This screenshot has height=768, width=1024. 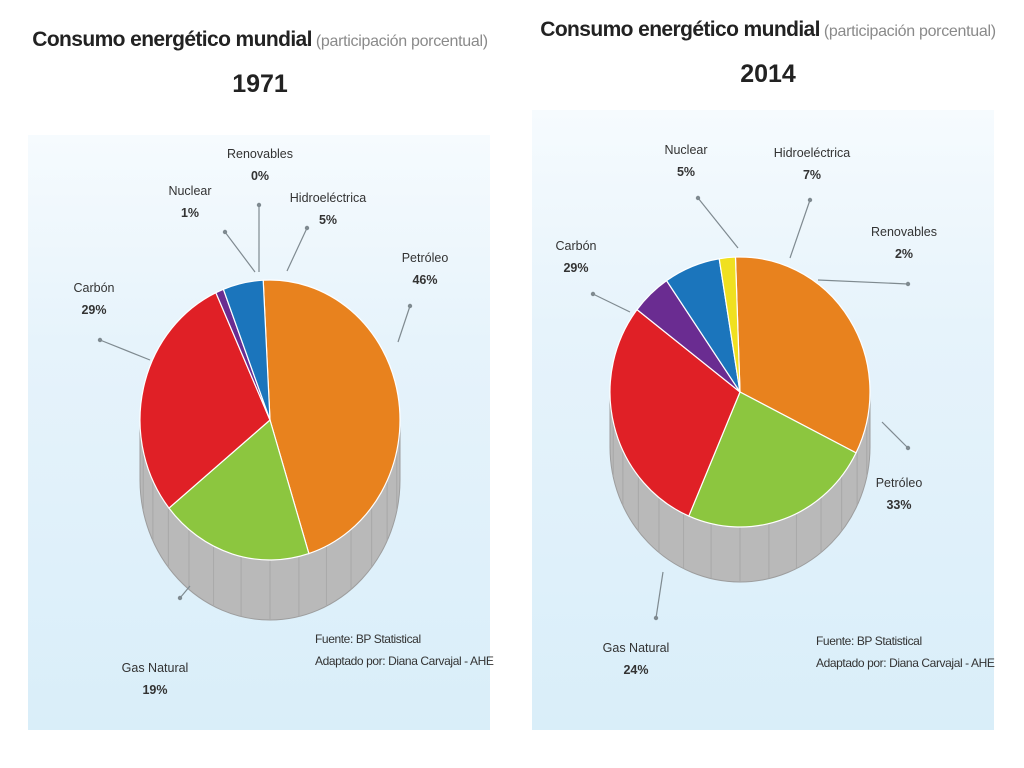 I want to click on pie-slice-hidroelectrica, so click(x=246, y=350).